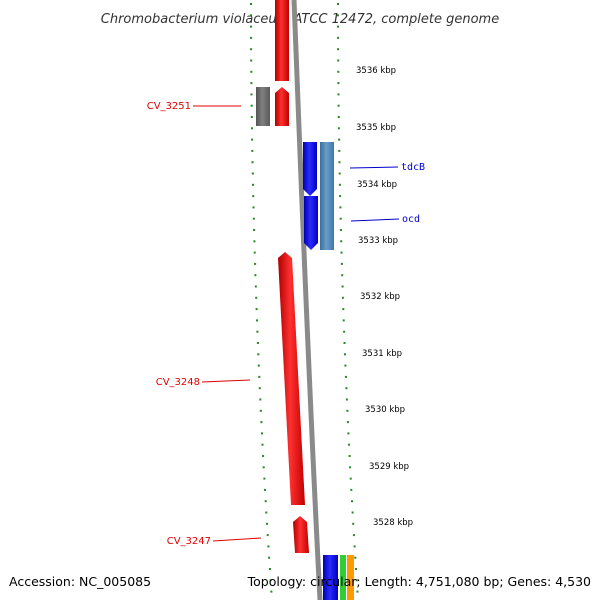 Image resolution: width=600 pixels, height=600 pixels. I want to click on gene-label-CV_3247: CV_3247, so click(189, 541).